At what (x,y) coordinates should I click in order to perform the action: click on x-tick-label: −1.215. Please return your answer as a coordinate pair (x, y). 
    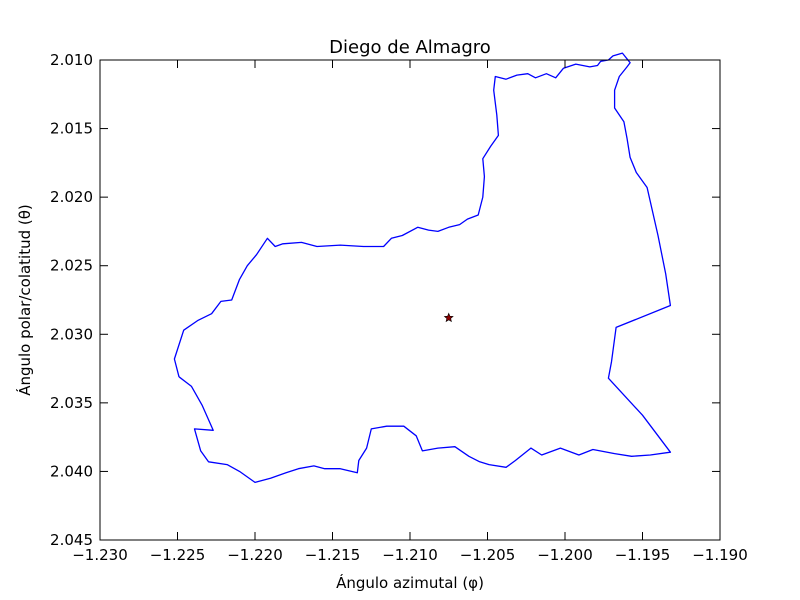
    Looking at the image, I should click on (333, 555).